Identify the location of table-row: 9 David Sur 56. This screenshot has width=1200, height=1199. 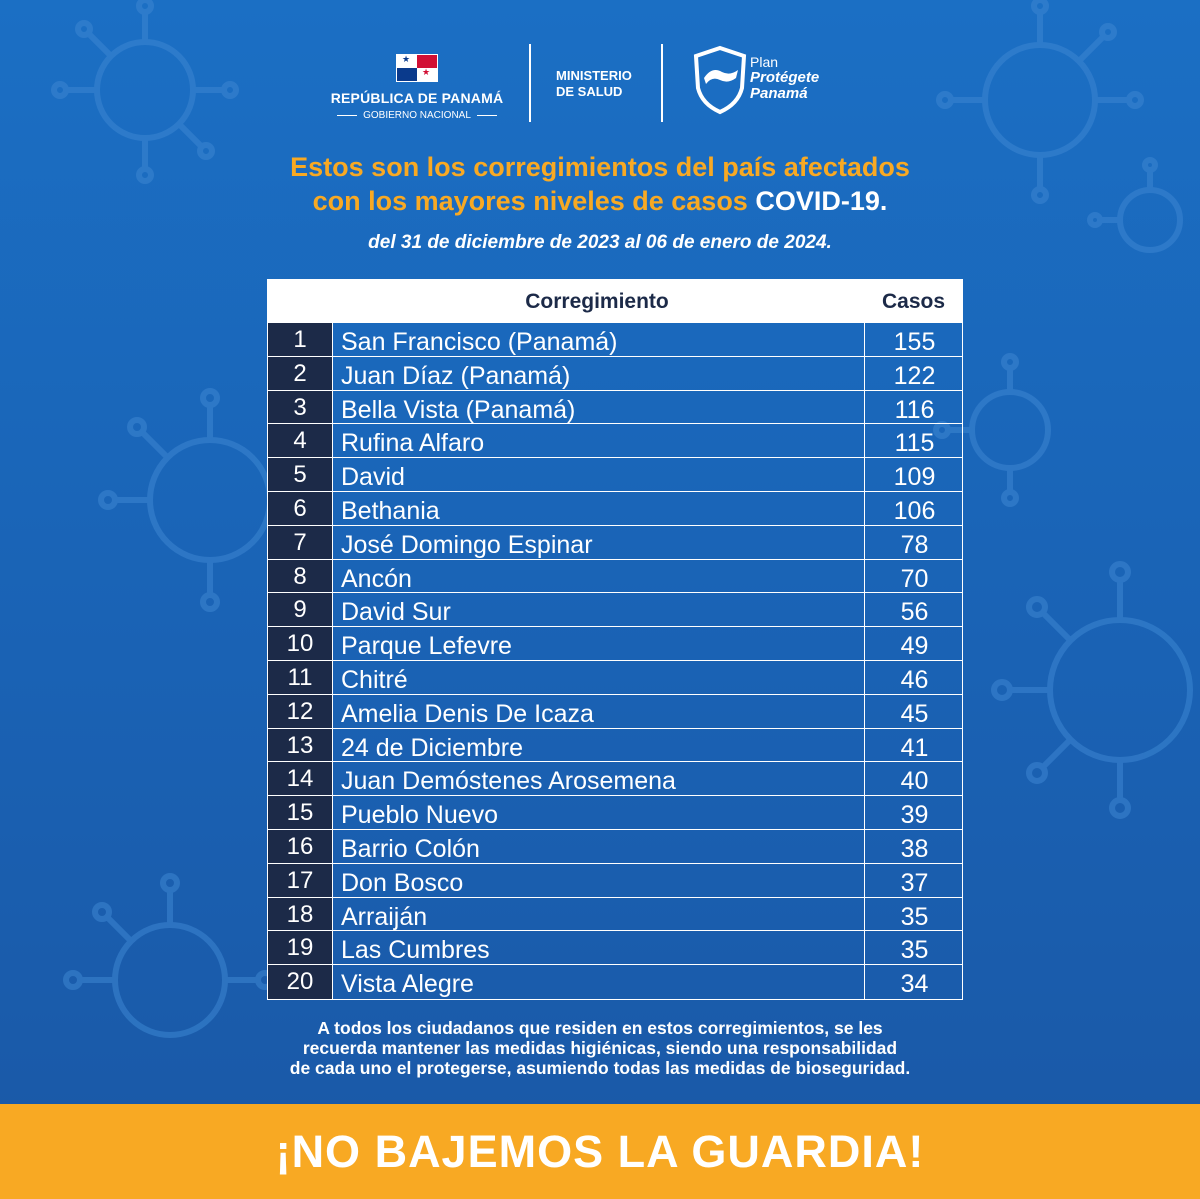
(615, 610).